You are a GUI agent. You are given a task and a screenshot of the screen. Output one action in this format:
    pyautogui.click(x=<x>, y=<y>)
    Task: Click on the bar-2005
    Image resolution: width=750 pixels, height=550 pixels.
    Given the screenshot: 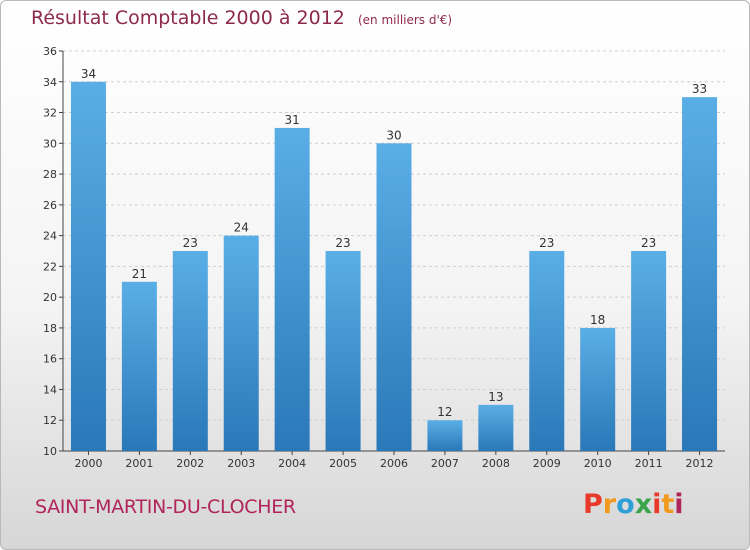 What is the action you would take?
    pyautogui.click(x=343, y=351)
    